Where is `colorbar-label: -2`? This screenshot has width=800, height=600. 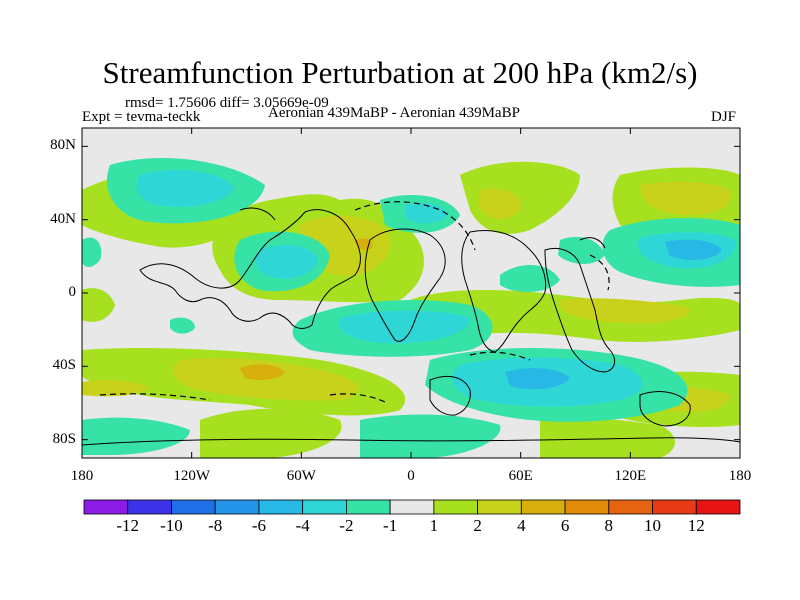
colorbar-label: -2 is located at coordinates (346, 525).